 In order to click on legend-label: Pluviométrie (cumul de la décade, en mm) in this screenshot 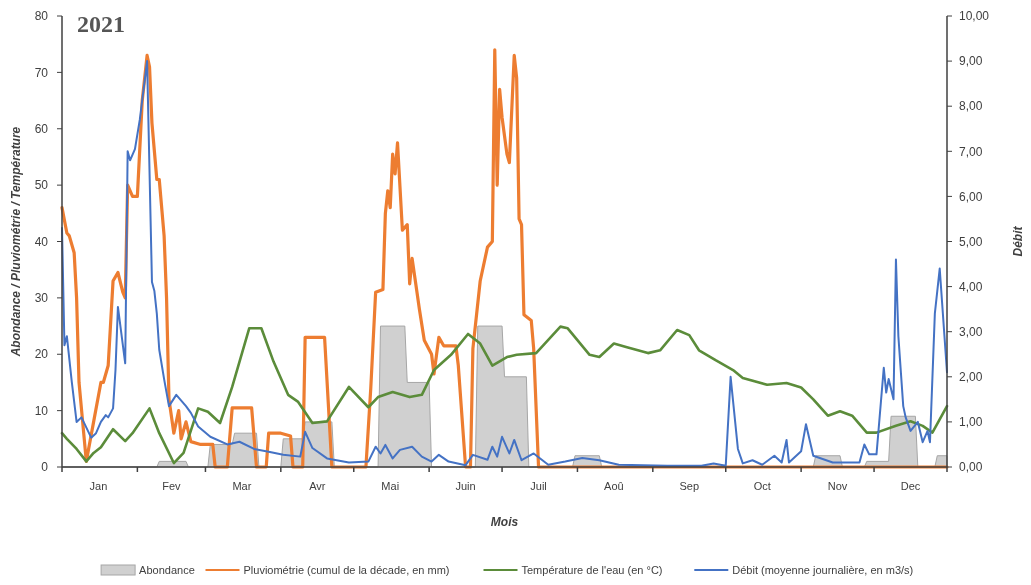, I will do `click(346, 569)`.